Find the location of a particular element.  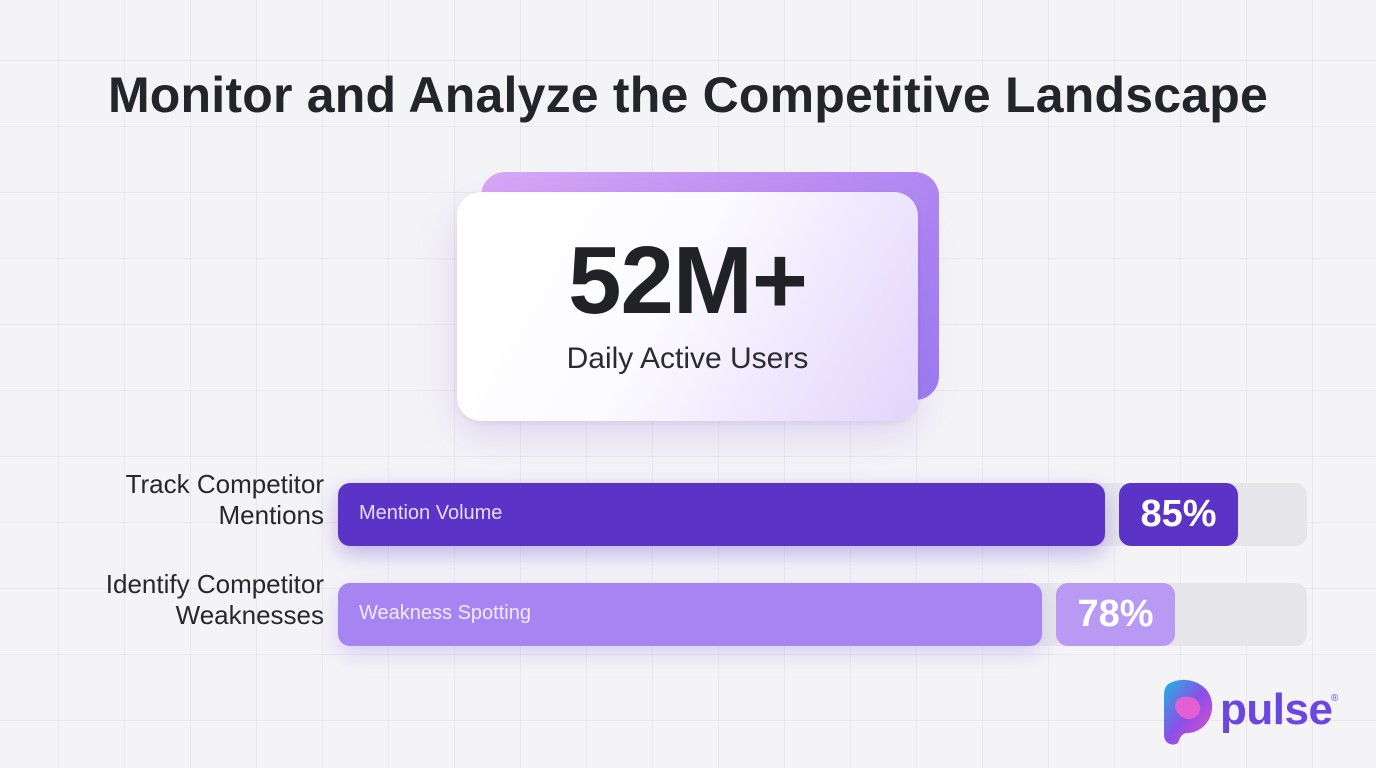

bar-category-label-line: Identify Competitor is located at coordinates (214, 584).